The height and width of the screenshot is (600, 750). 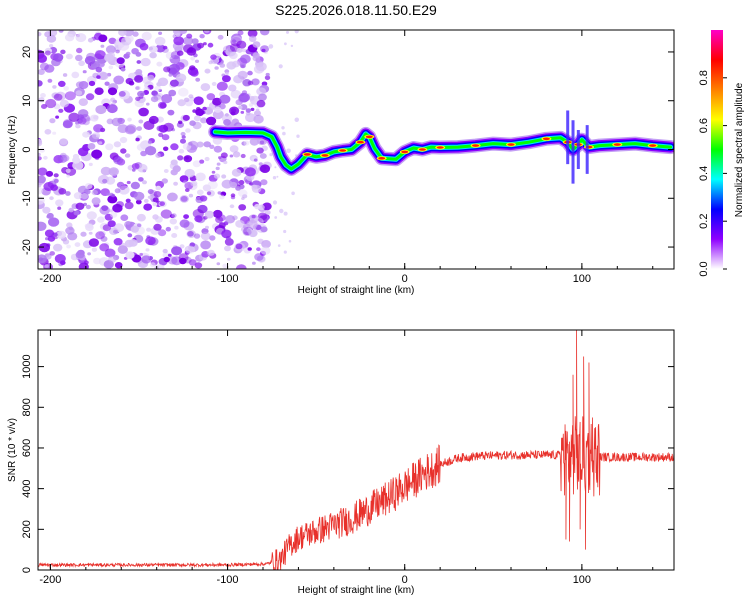 What do you see at coordinates (50, 580) in the screenshot?
I see `snr-xtick-label: -200` at bounding box center [50, 580].